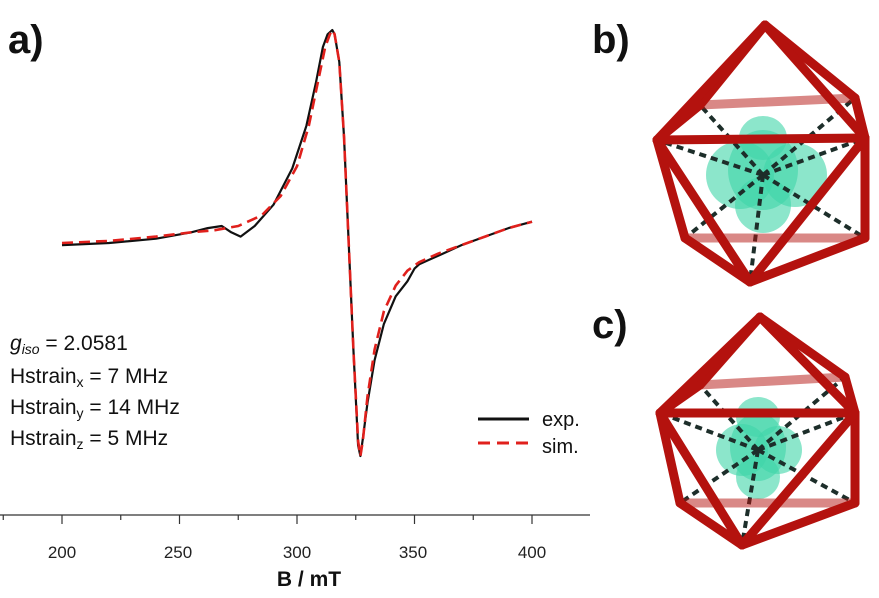 The width and height of the screenshot is (879, 598). Describe the element at coordinates (267, 519) in the screenshot. I see `x-axis-ticks` at that location.